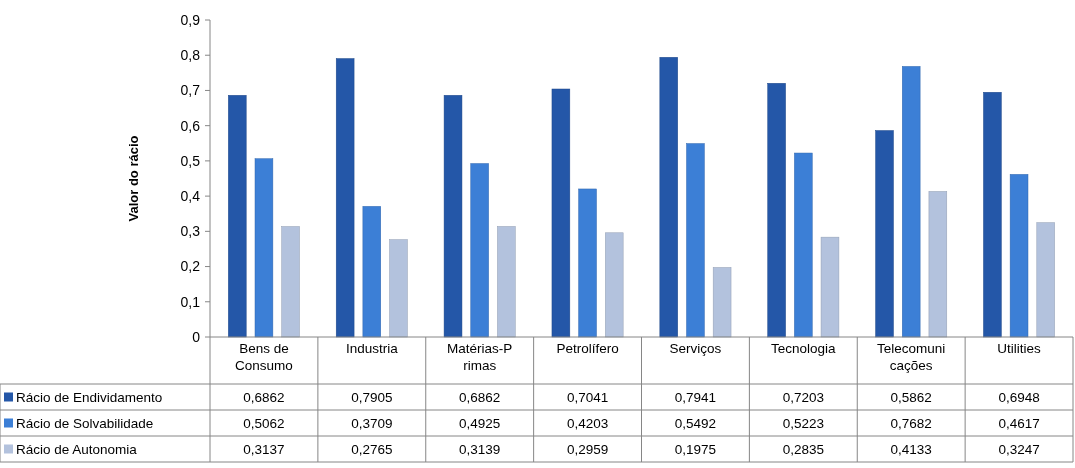 The height and width of the screenshot is (468, 1075). Describe the element at coordinates (190, 19) in the screenshot. I see `y-tick-label: 0,9` at that location.